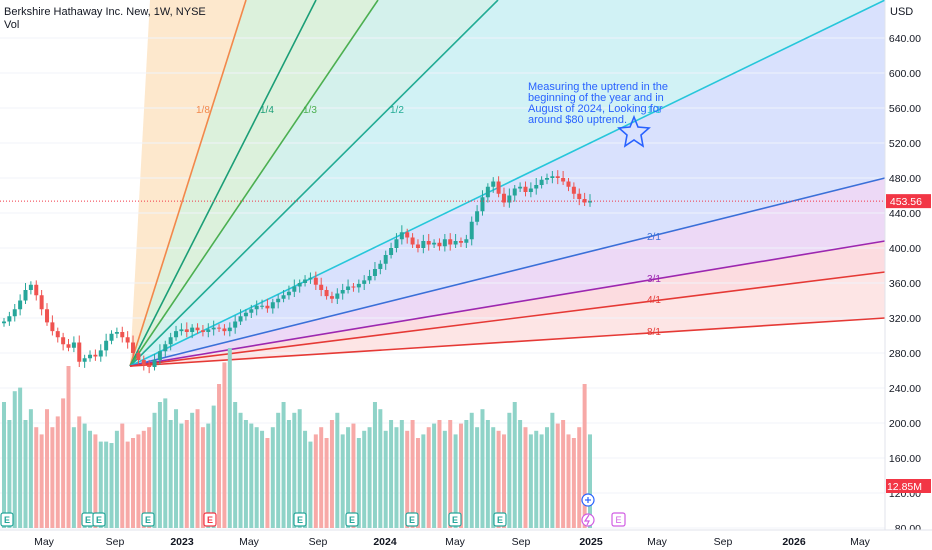  What do you see at coordinates (905, 389) in the screenshot?
I see `price-tick-label: 240.00` at bounding box center [905, 389].